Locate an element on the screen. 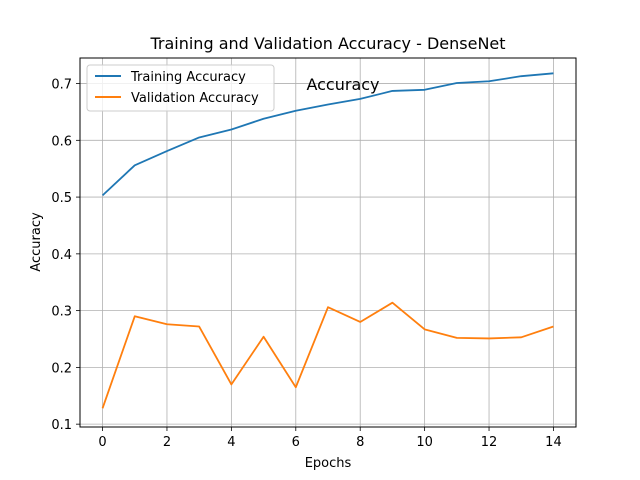 This screenshot has height=480, width=640. y-tick-label: 0.7 is located at coordinates (61, 85).